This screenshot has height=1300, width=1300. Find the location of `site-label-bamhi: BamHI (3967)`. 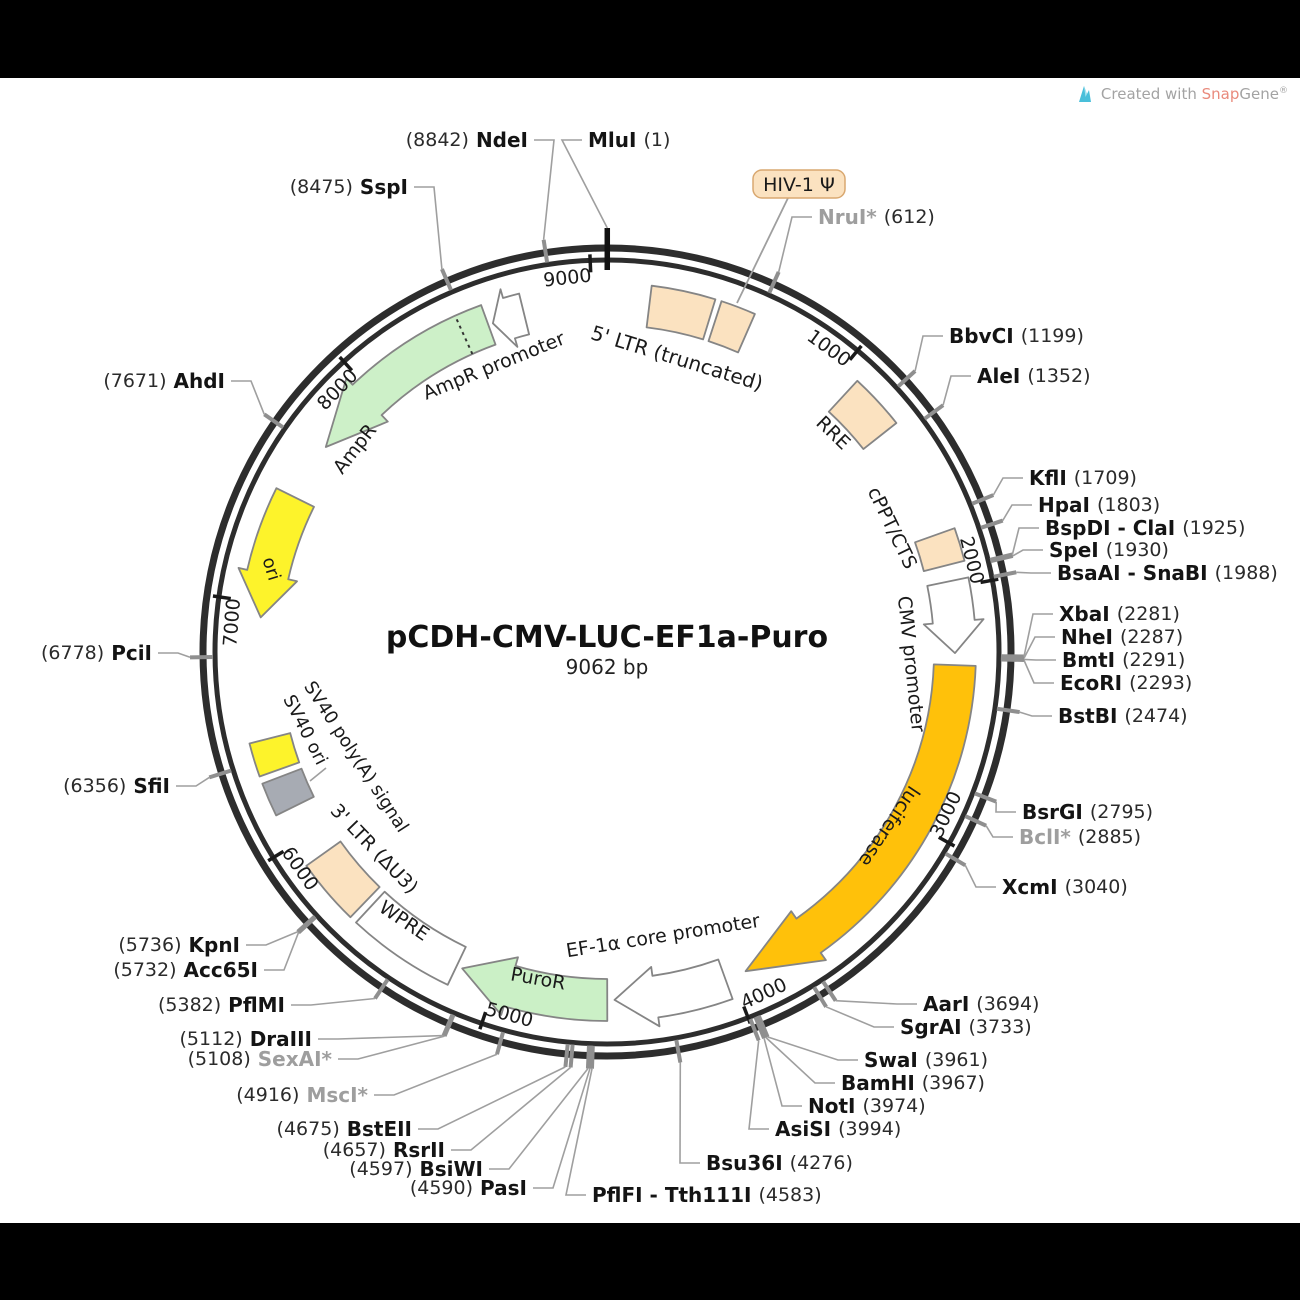

site-label-bamhi: BamHI (3967) is located at coordinates (913, 1083).